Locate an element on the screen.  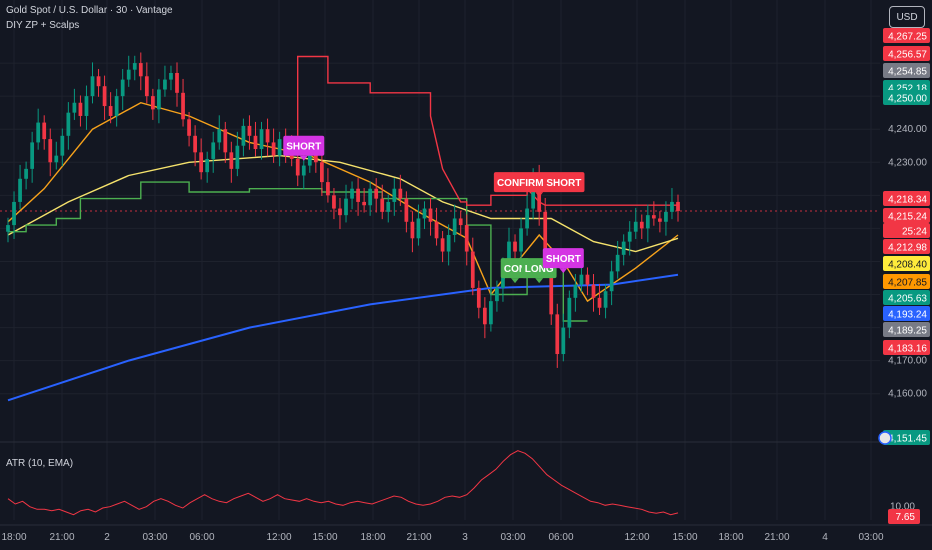
price-label: 4,254.85 is located at coordinates (906, 70).